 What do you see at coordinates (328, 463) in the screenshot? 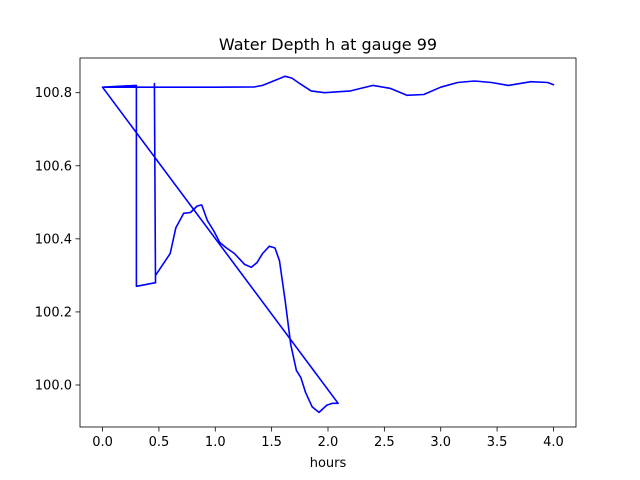
I see `x-axis-title: hours` at bounding box center [328, 463].